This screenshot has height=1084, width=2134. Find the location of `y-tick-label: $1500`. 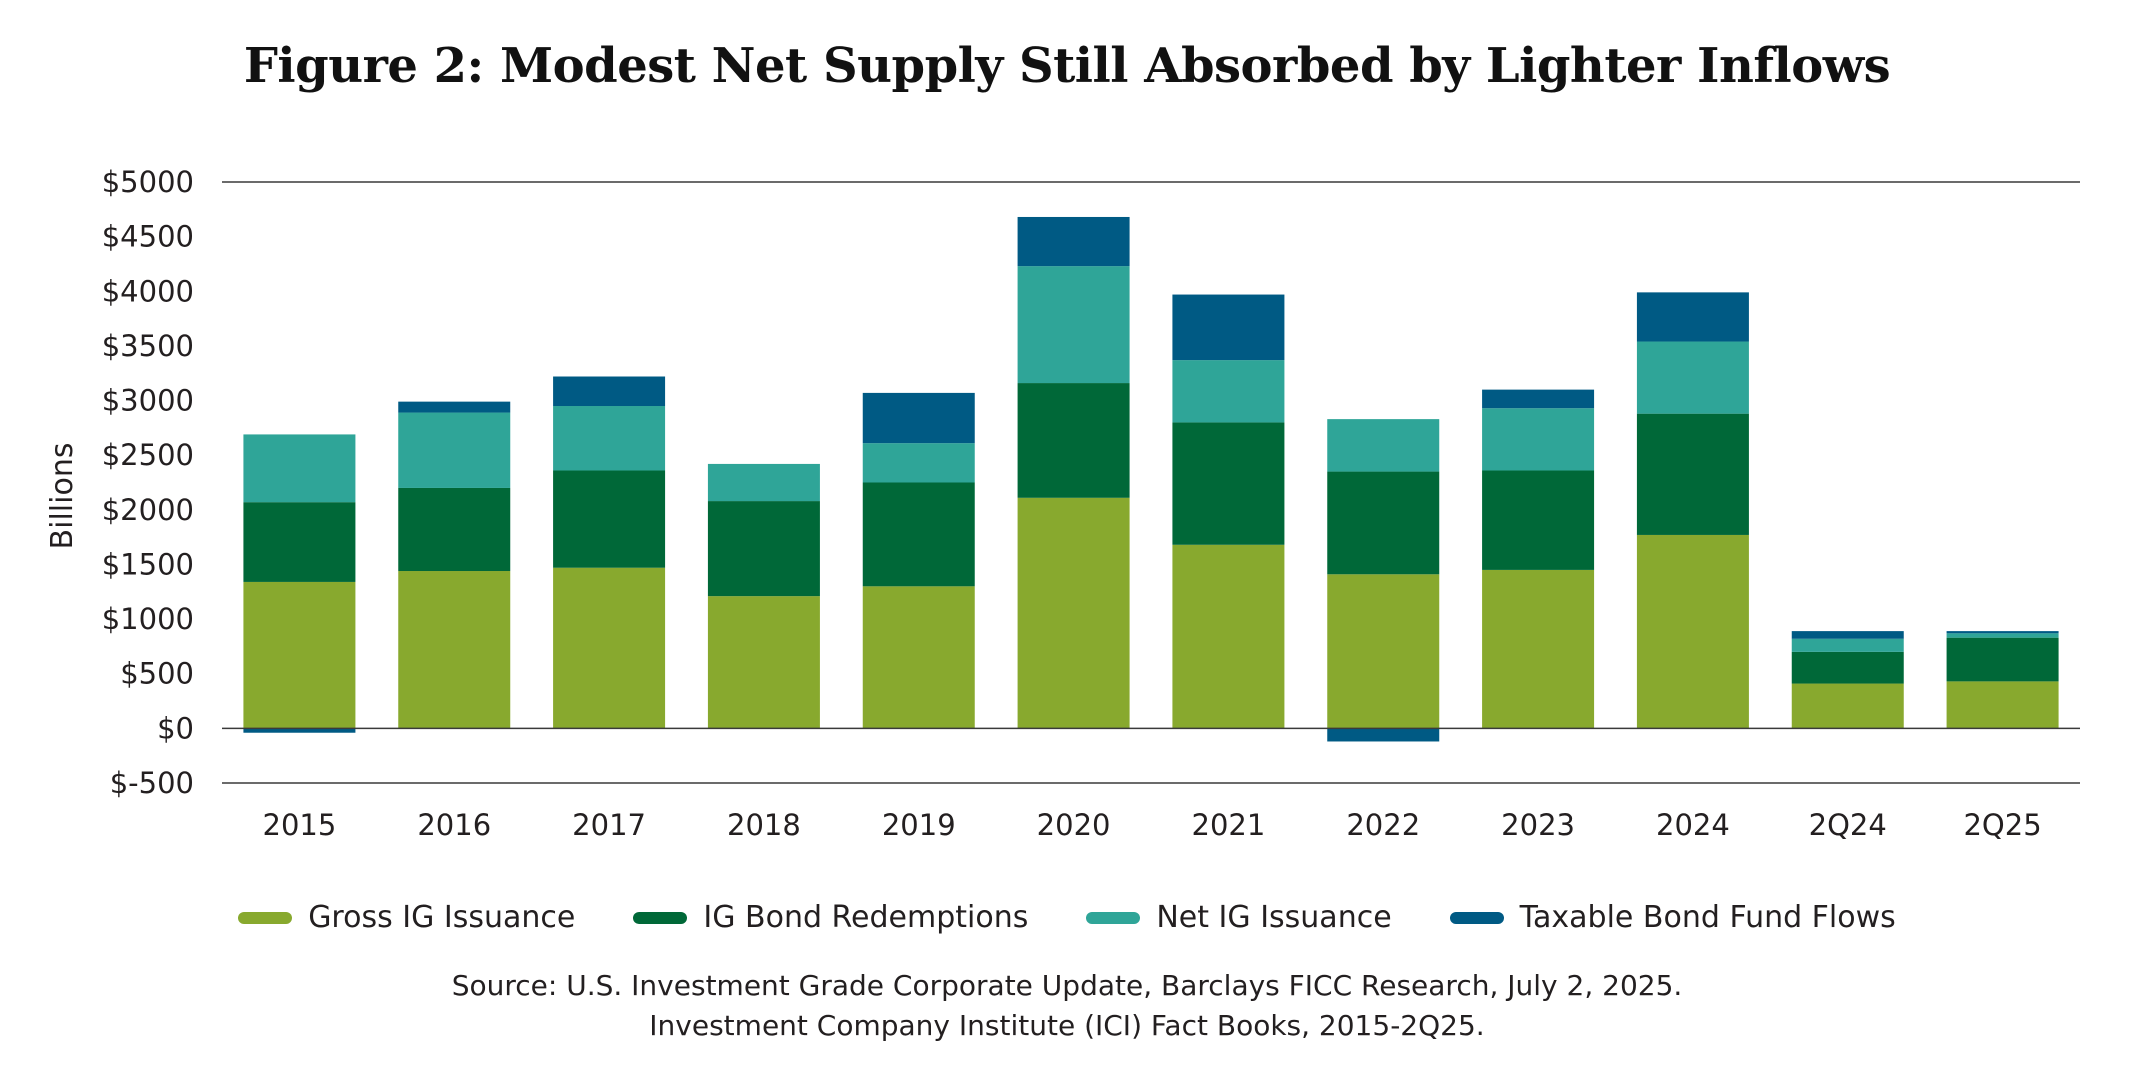

y-tick-label: $1500 is located at coordinates (148, 564).